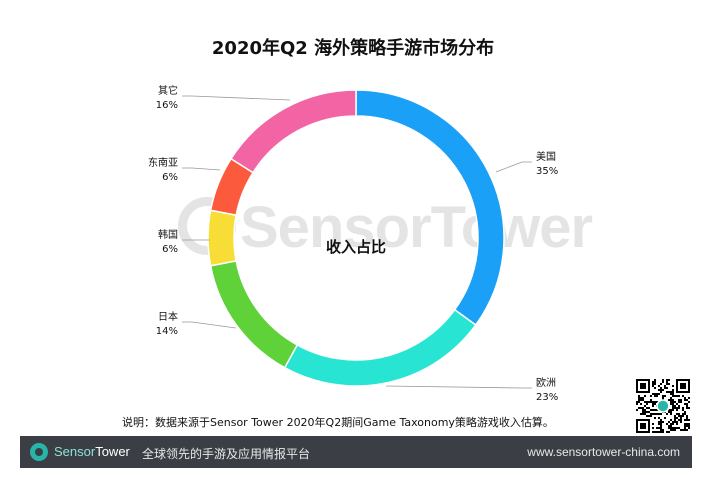  Describe the element at coordinates (546, 383) in the screenshot. I see `slice-category-label: 欧洲` at that location.